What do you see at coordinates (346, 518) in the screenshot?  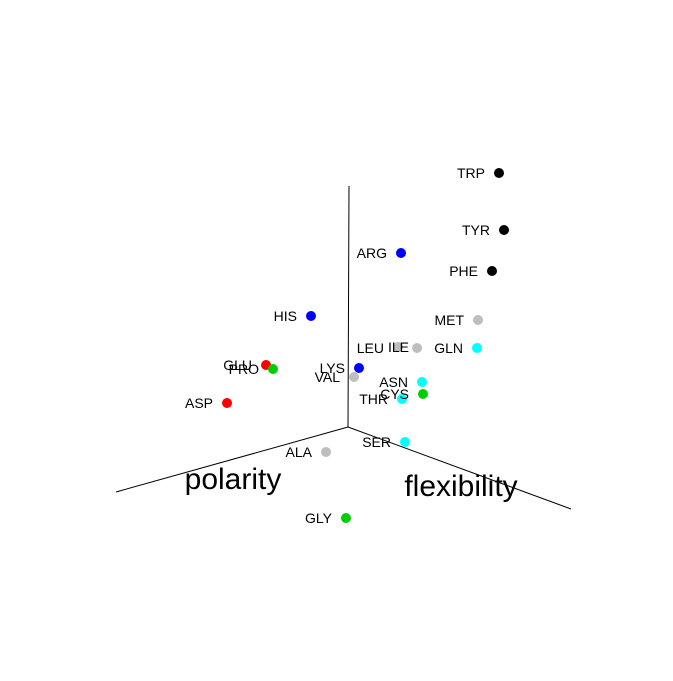 I see `point-gly` at bounding box center [346, 518].